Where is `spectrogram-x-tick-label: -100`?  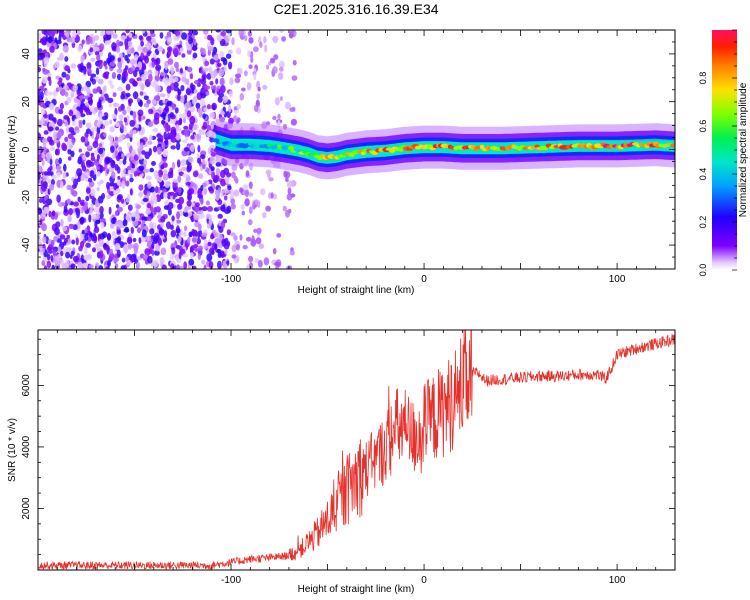
spectrogram-x-tick-label: -100 is located at coordinates (231, 279).